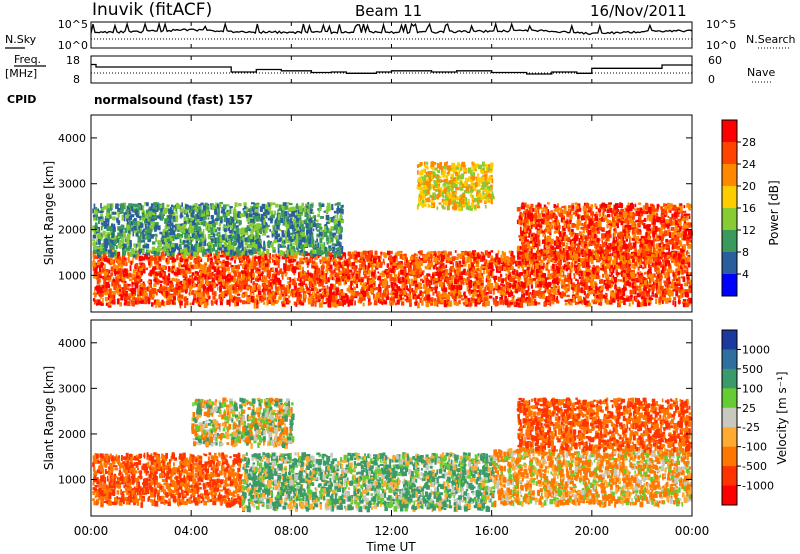  Describe the element at coordinates (562, 292) in the screenshot. I see `scatter-cell-1981` at that location.